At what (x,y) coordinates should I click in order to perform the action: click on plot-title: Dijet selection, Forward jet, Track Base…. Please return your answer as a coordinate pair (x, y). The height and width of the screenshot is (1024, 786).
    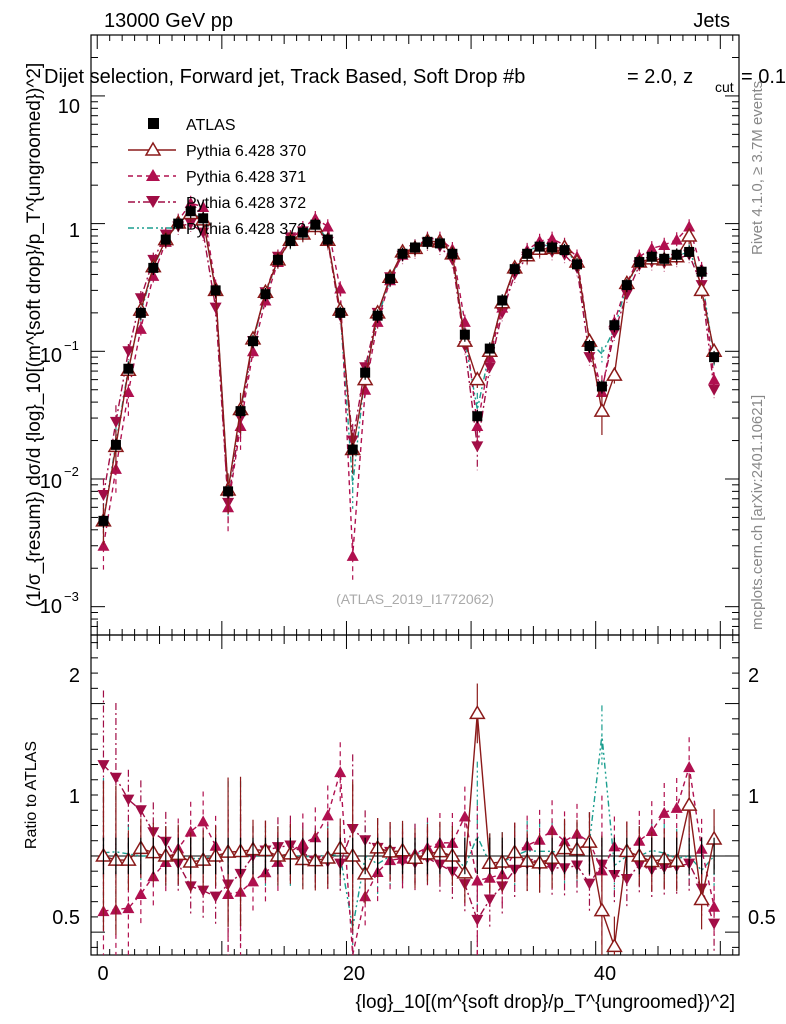
    Looking at the image, I should click on (415, 80).